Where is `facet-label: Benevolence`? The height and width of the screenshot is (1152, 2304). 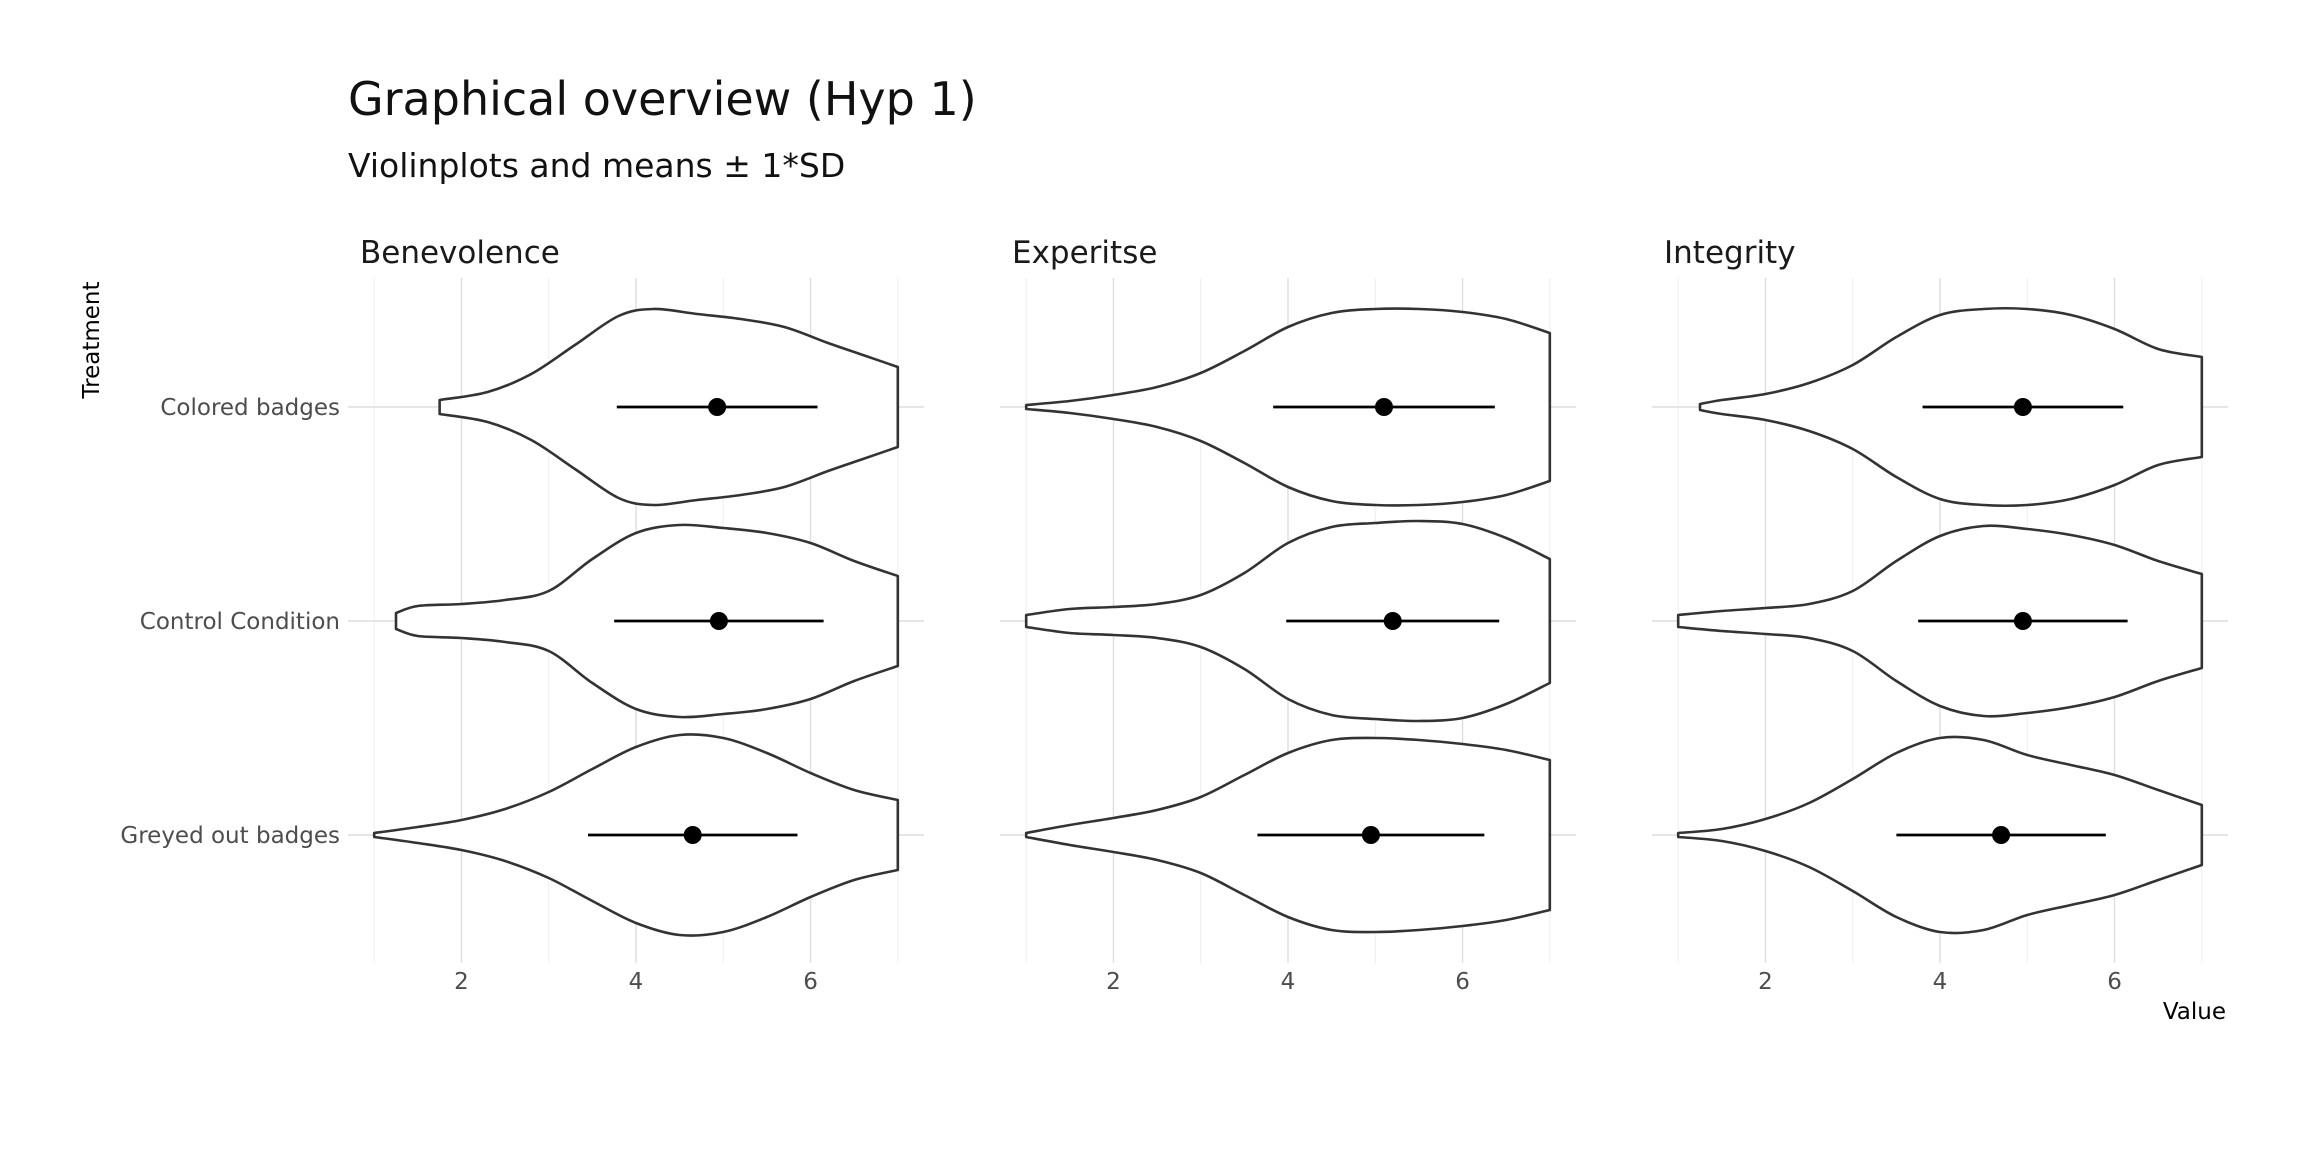
facet-label: Benevolence is located at coordinates (460, 253).